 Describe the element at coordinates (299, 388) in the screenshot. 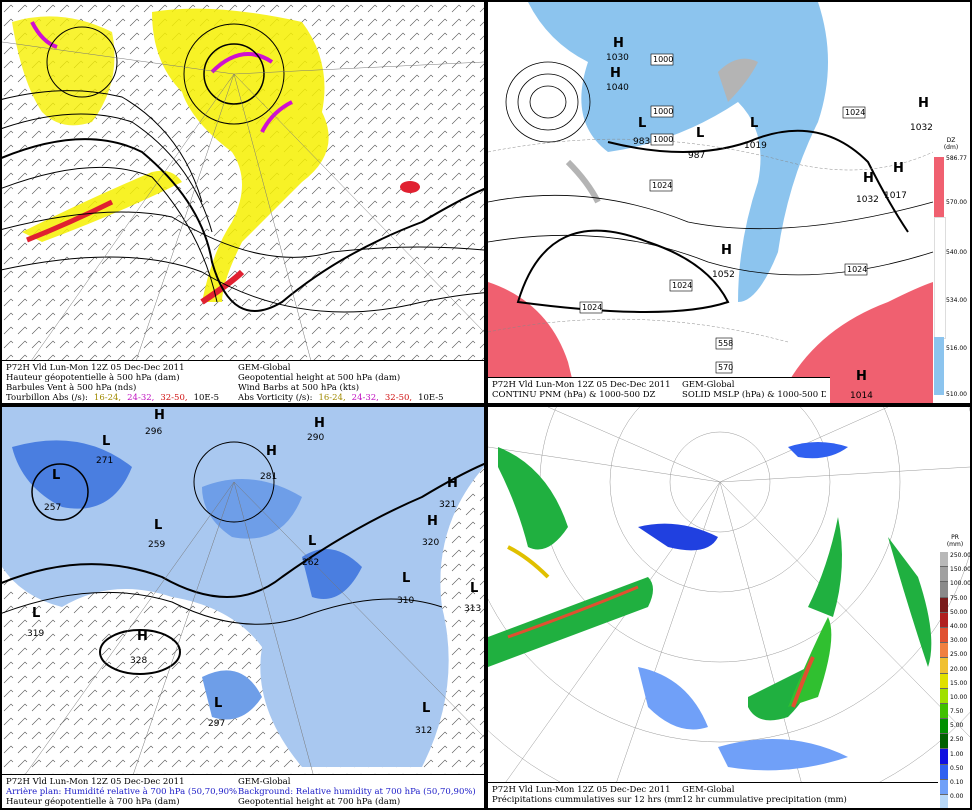

I see `caption-right-line: Wind Barbs at 500 hPa (kts)` at that location.